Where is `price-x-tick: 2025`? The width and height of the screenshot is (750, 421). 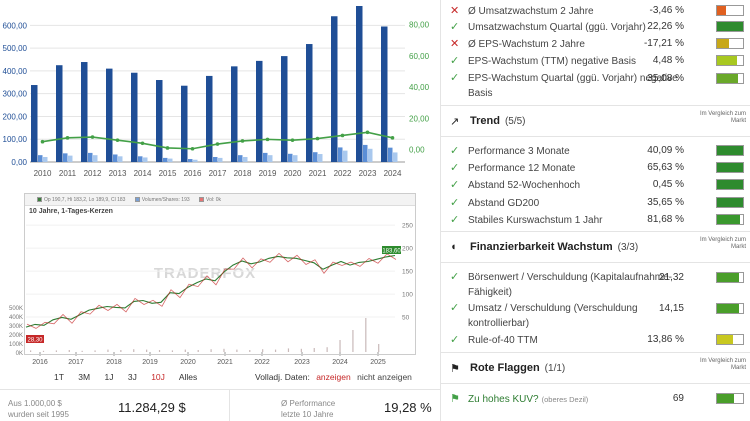
price-x-tick: 2025 is located at coordinates (378, 362).